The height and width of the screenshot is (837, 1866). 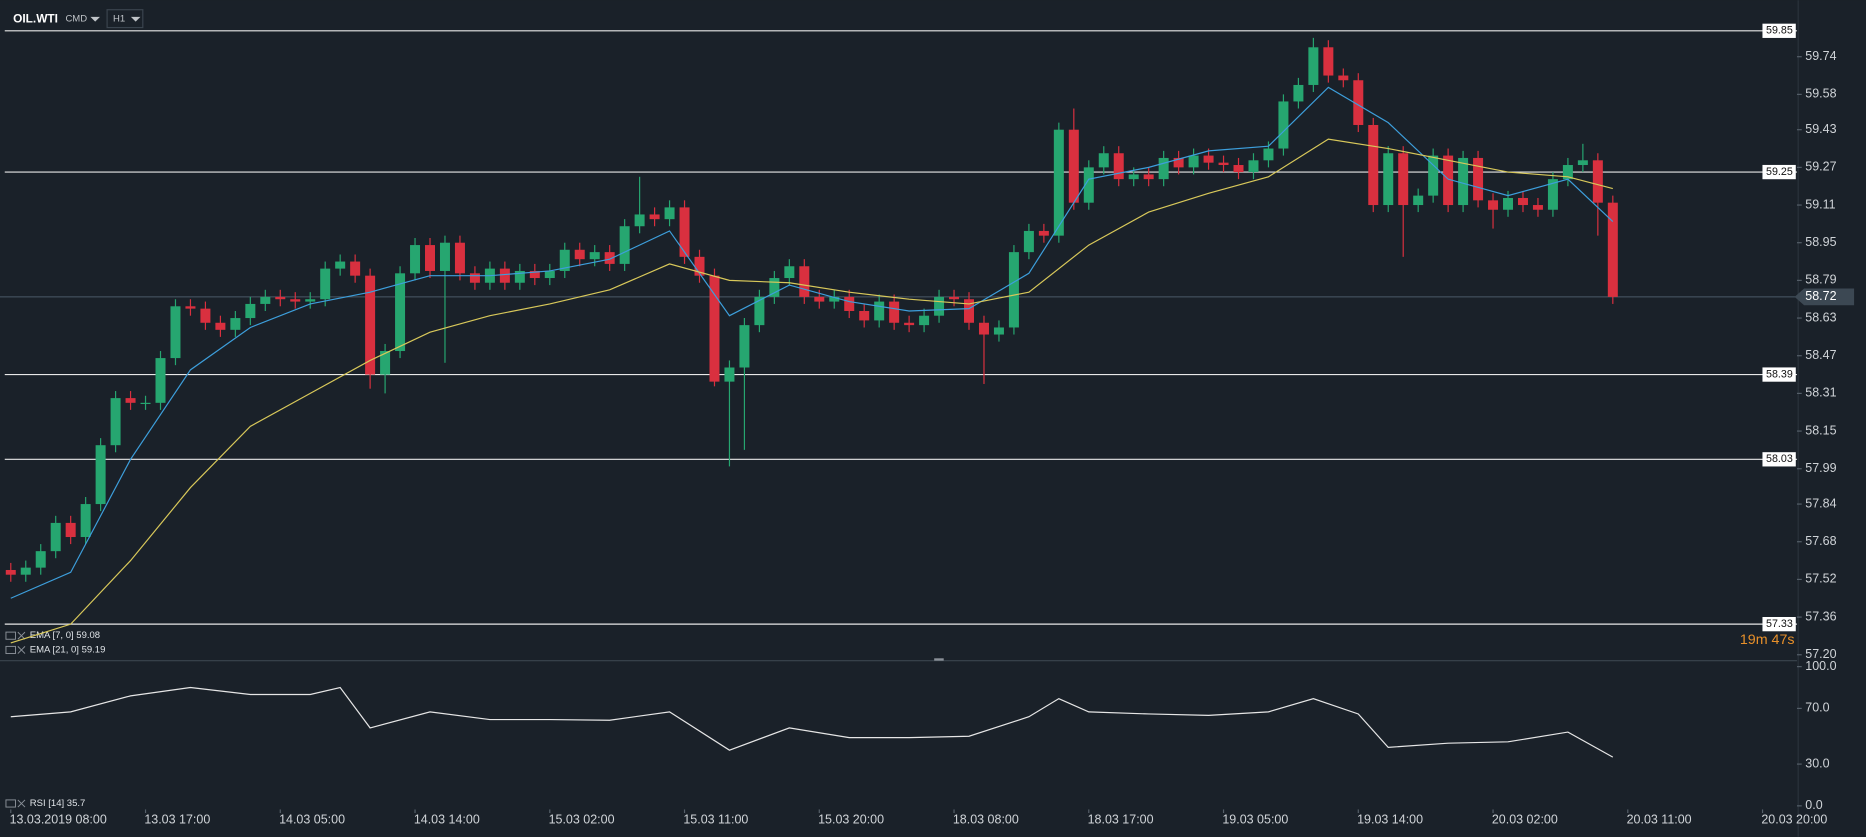 What do you see at coordinates (582, 819) in the screenshot?
I see `x-tick-label: 15.03 02:00` at bounding box center [582, 819].